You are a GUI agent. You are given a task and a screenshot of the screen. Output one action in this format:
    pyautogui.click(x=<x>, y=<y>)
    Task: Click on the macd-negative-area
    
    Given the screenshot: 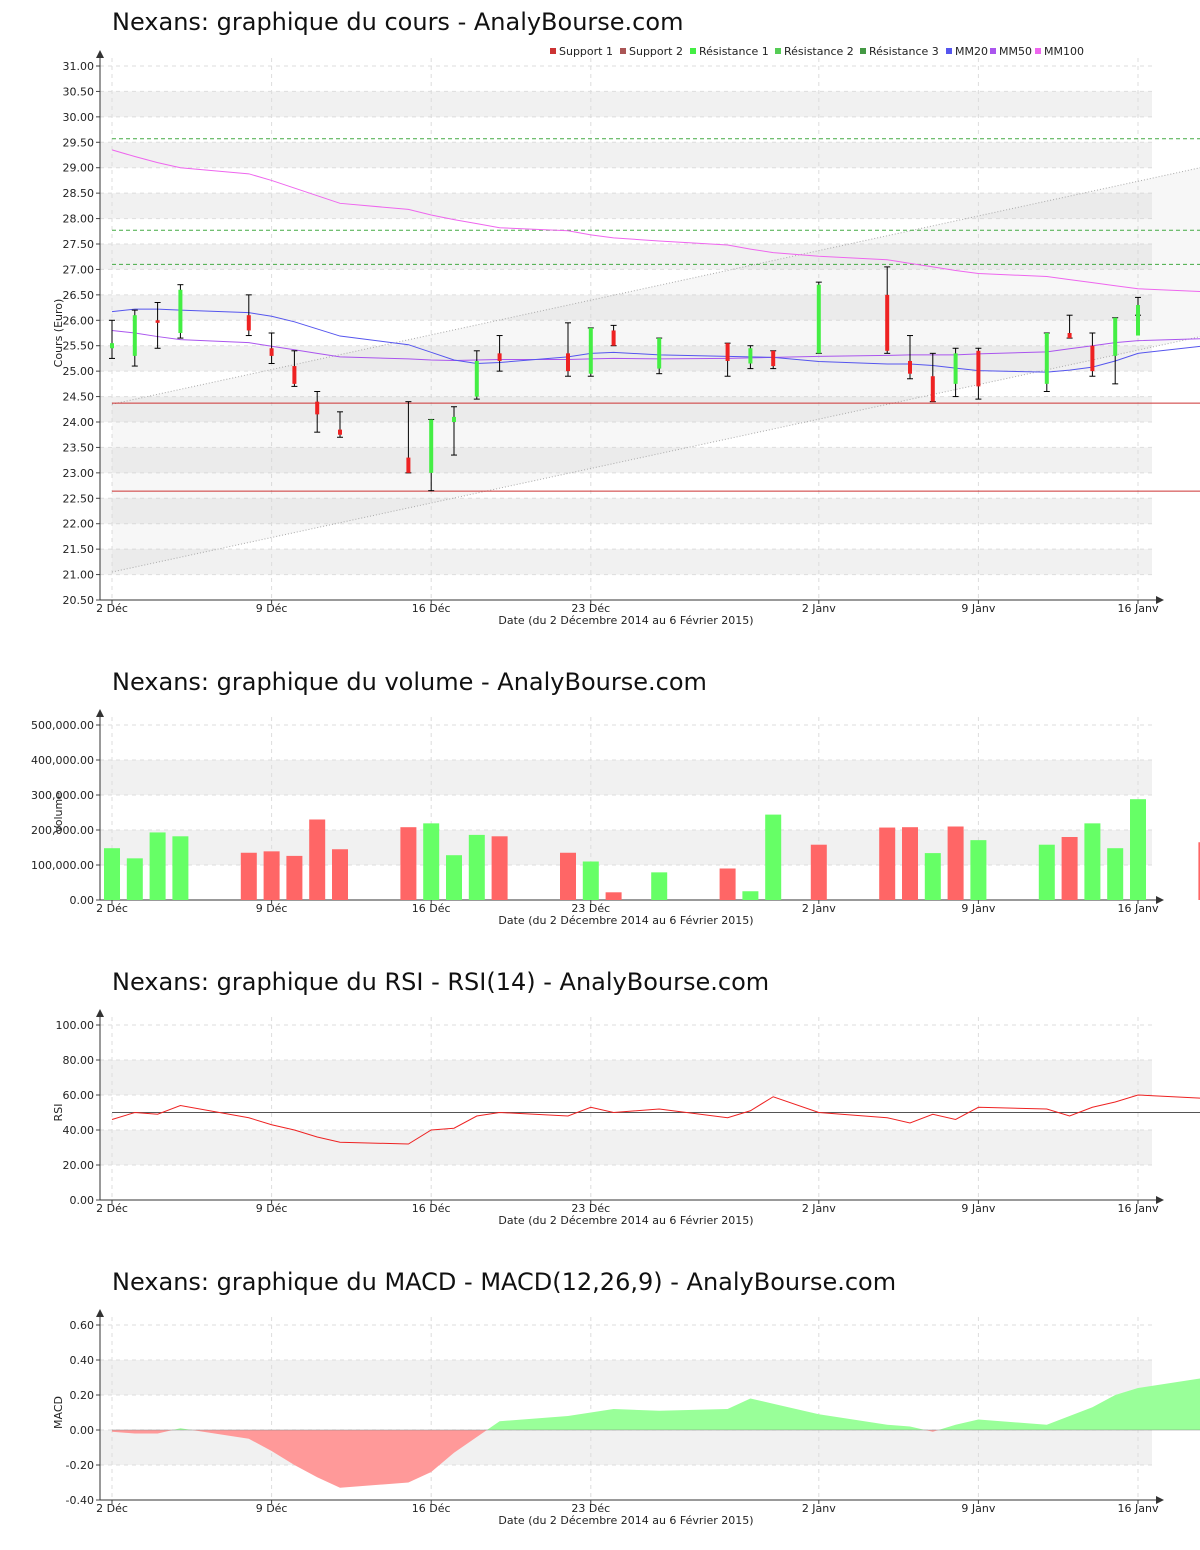 What is the action you would take?
    pyautogui.click(x=932, y=1431)
    